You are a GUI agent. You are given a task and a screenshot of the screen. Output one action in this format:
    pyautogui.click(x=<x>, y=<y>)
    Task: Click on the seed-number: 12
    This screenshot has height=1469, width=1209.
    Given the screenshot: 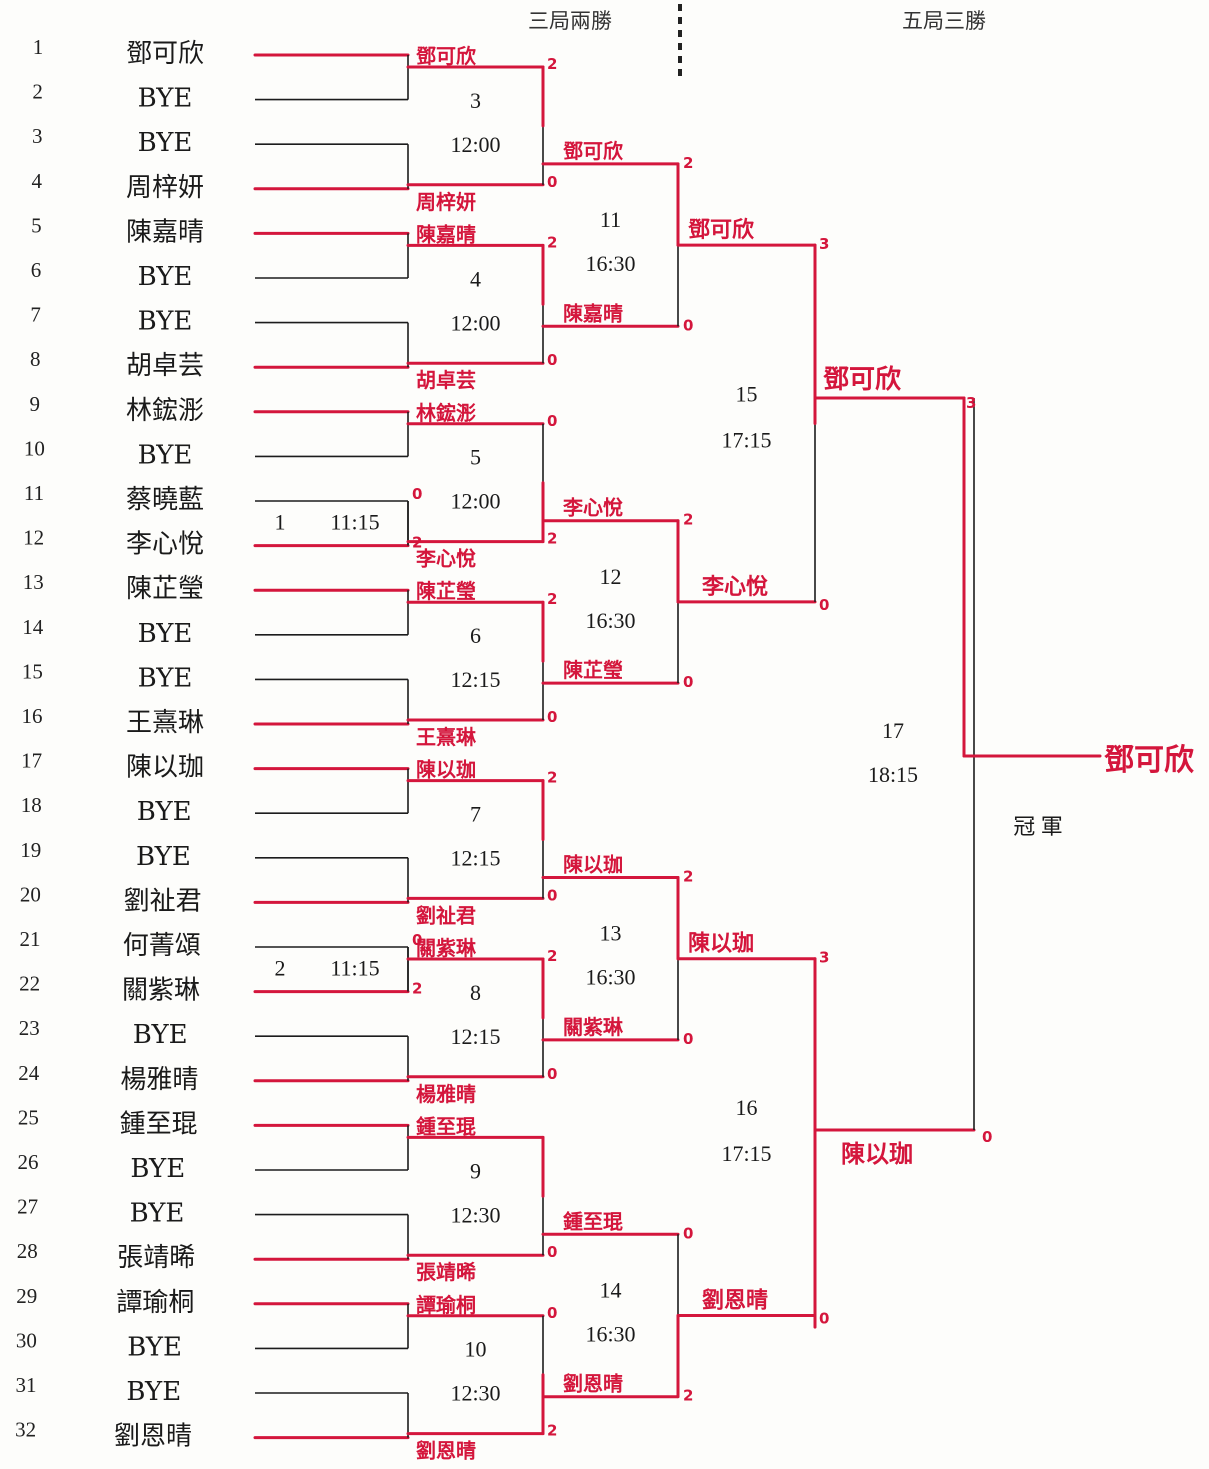 What is the action you would take?
    pyautogui.click(x=33, y=538)
    